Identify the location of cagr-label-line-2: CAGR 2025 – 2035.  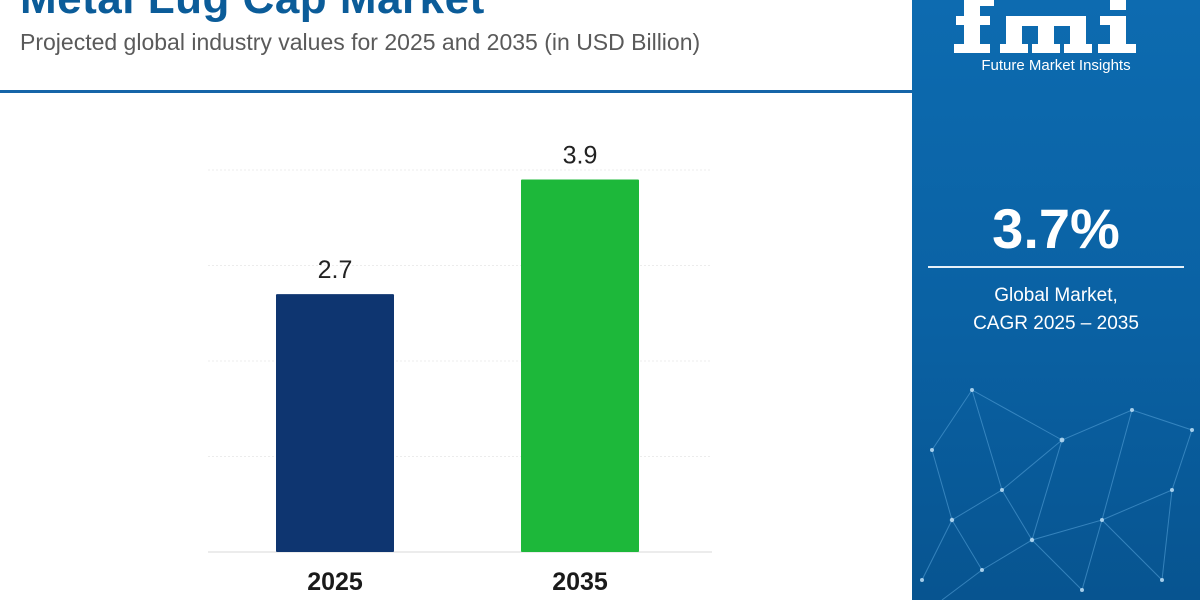
(1056, 323).